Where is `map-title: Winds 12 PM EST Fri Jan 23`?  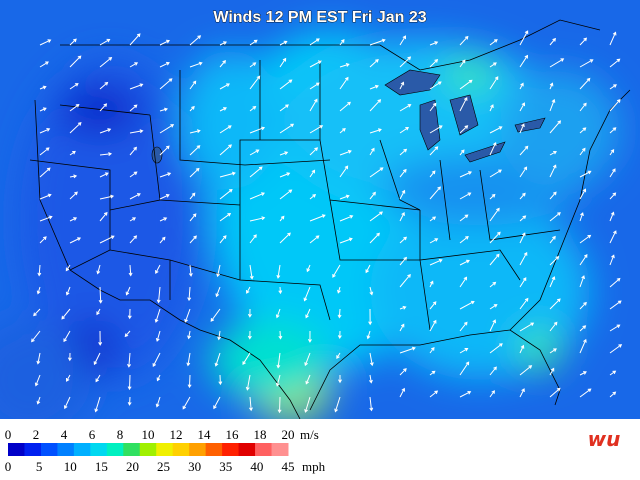
map-title: Winds 12 PM EST Fri Jan 23 is located at coordinates (319, 17).